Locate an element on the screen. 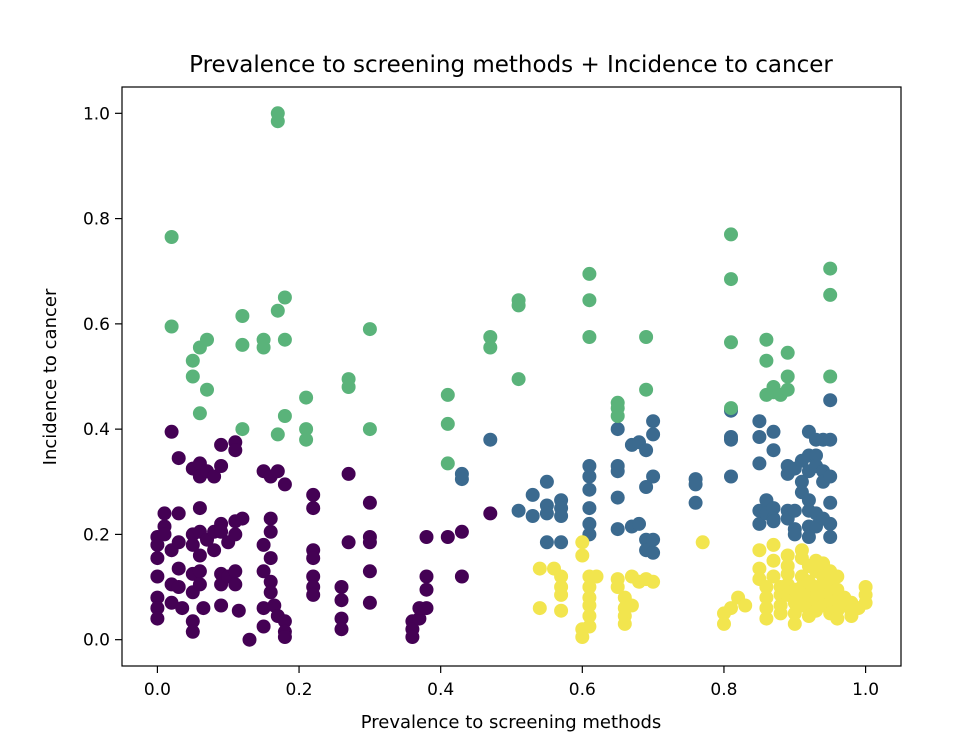 The image size is (980, 746). y-axis-ticks: 0.0 0.2 0.4 0.6 0.8 1.0 is located at coordinates (102, 377).